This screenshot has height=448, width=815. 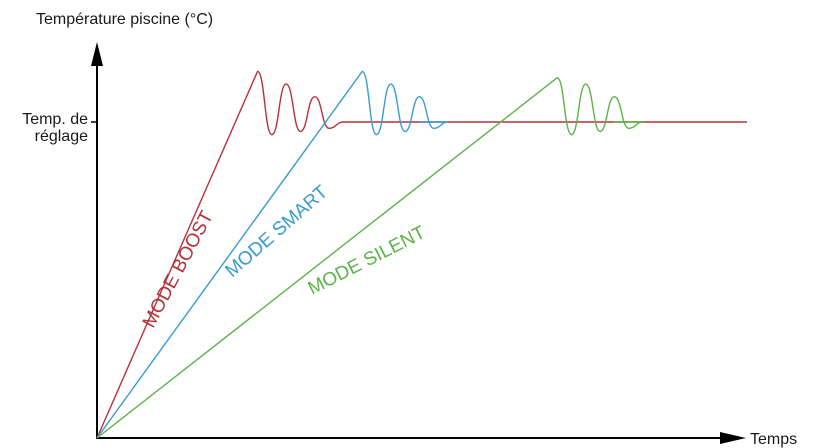 I want to click on x-axis-arrowhead, so click(x=733, y=438).